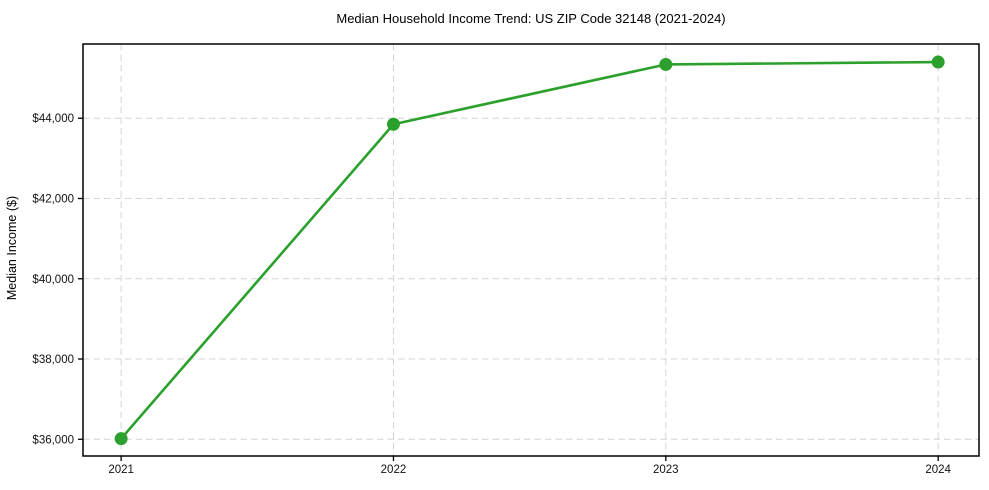 This screenshot has height=490, width=989. I want to click on data-point-2024, so click(938, 62).